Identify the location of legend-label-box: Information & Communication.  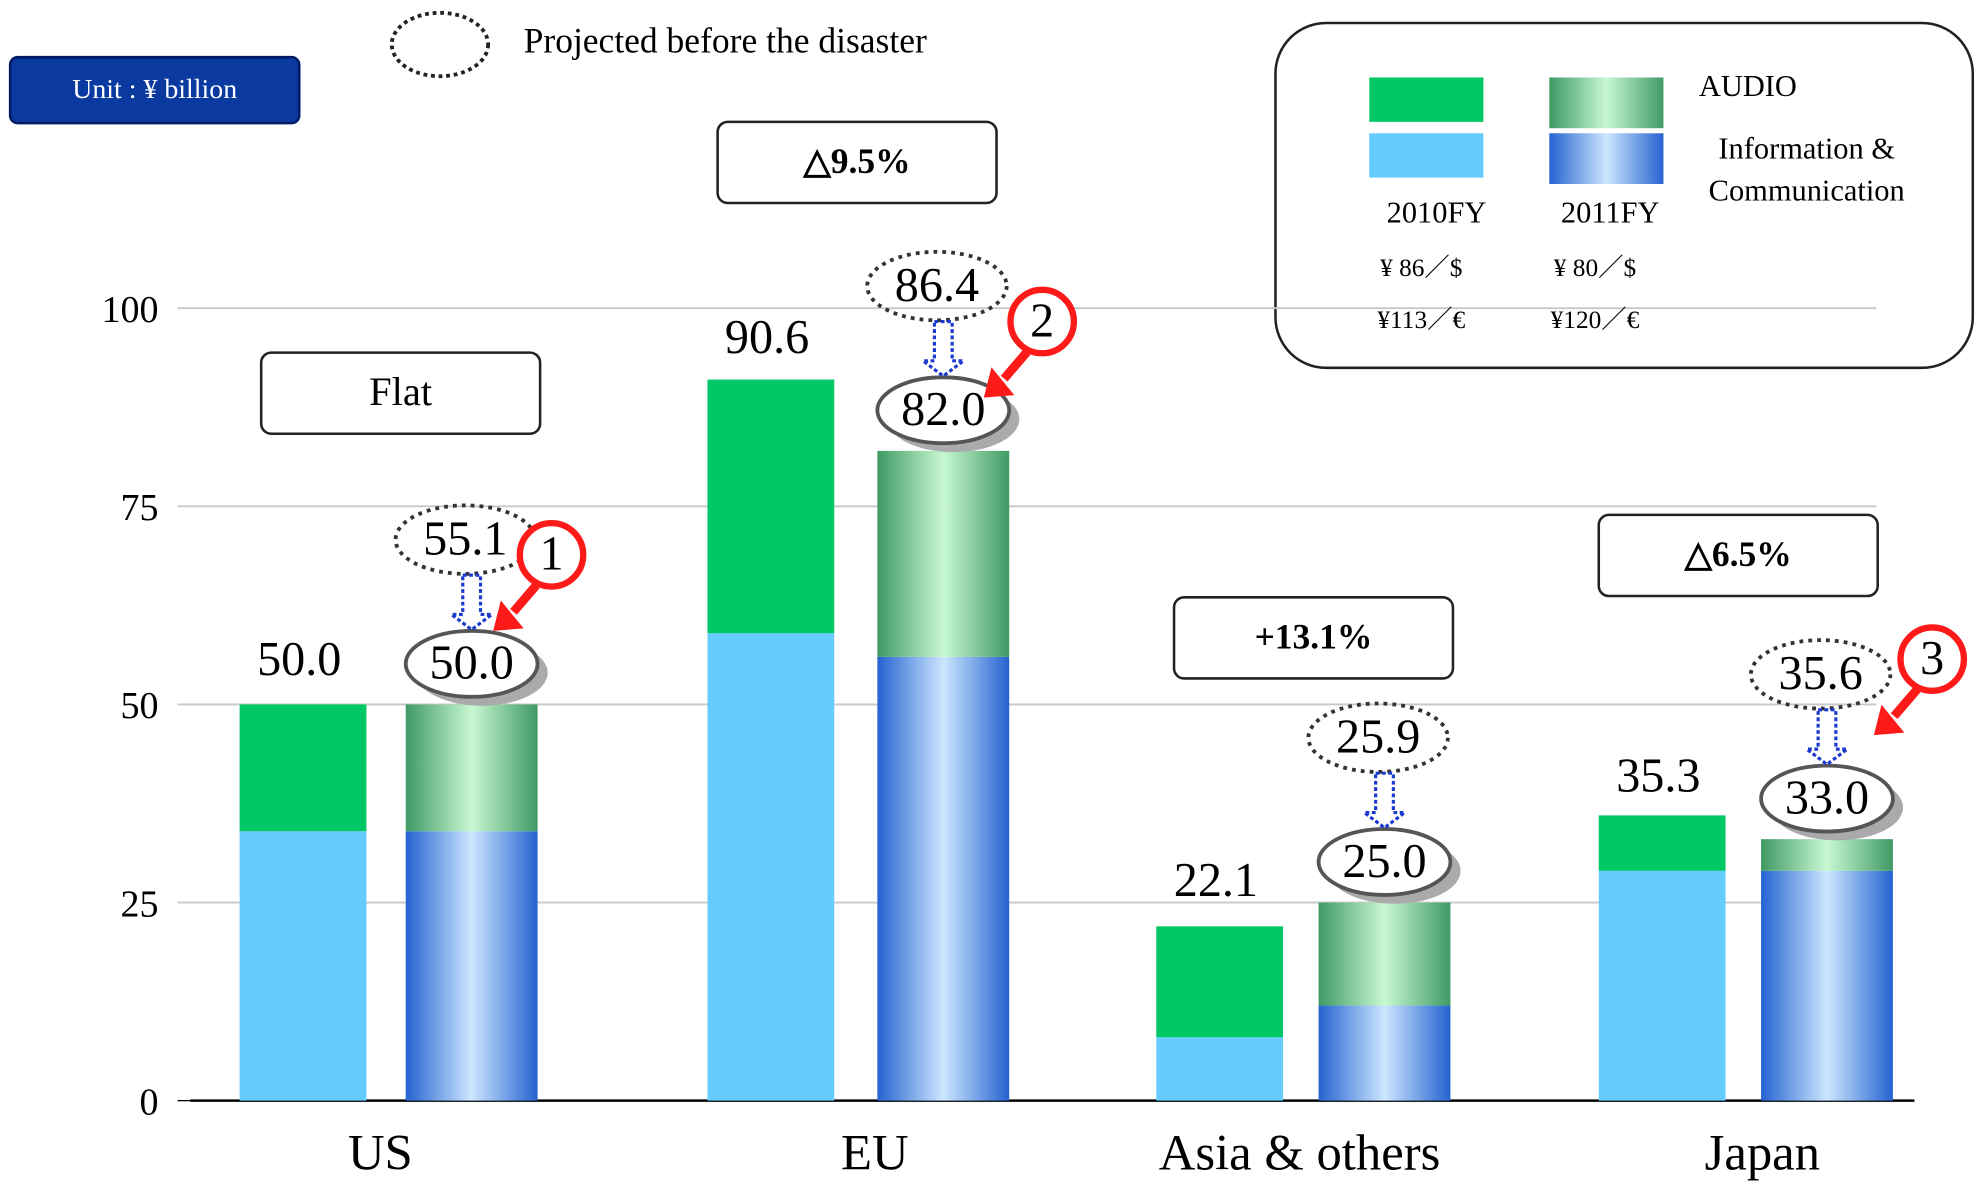
(1806, 171).